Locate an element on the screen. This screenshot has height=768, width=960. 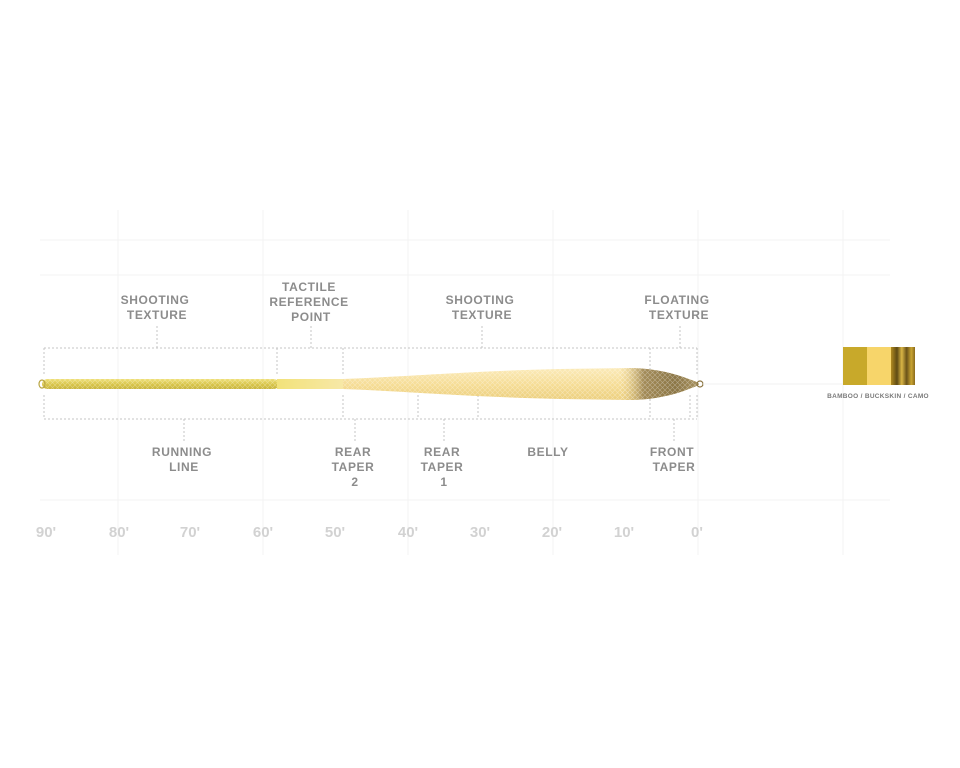
color-swatches: BAMBOO / BUCKSKIN / CAMO is located at coordinates (878, 373).